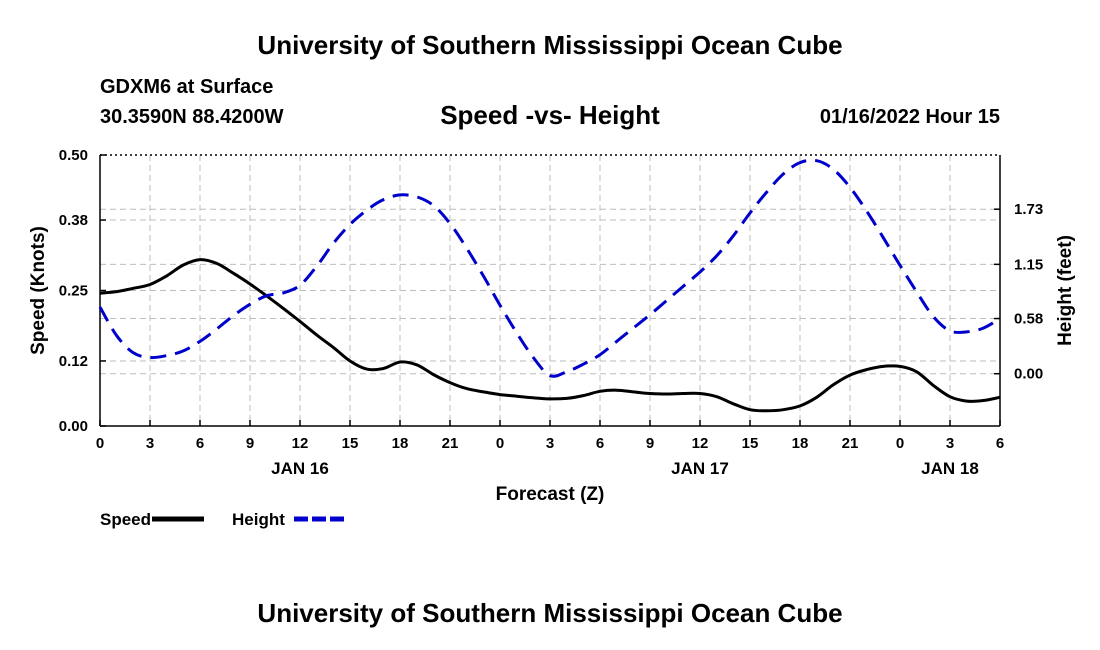  What do you see at coordinates (73, 220) in the screenshot?
I see `y-left-tick-label: 0.38` at bounding box center [73, 220].